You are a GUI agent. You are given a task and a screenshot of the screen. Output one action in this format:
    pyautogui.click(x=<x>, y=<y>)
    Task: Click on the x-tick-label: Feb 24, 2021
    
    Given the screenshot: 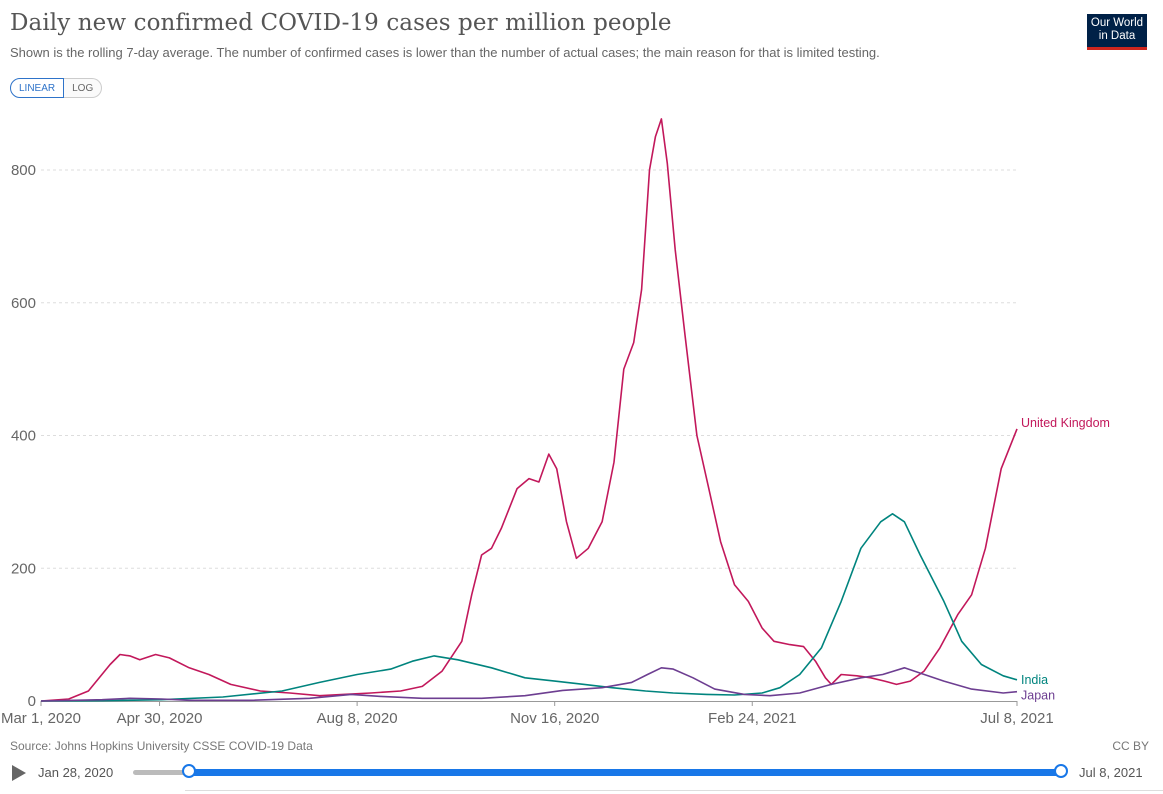 What is the action you would take?
    pyautogui.click(x=752, y=718)
    